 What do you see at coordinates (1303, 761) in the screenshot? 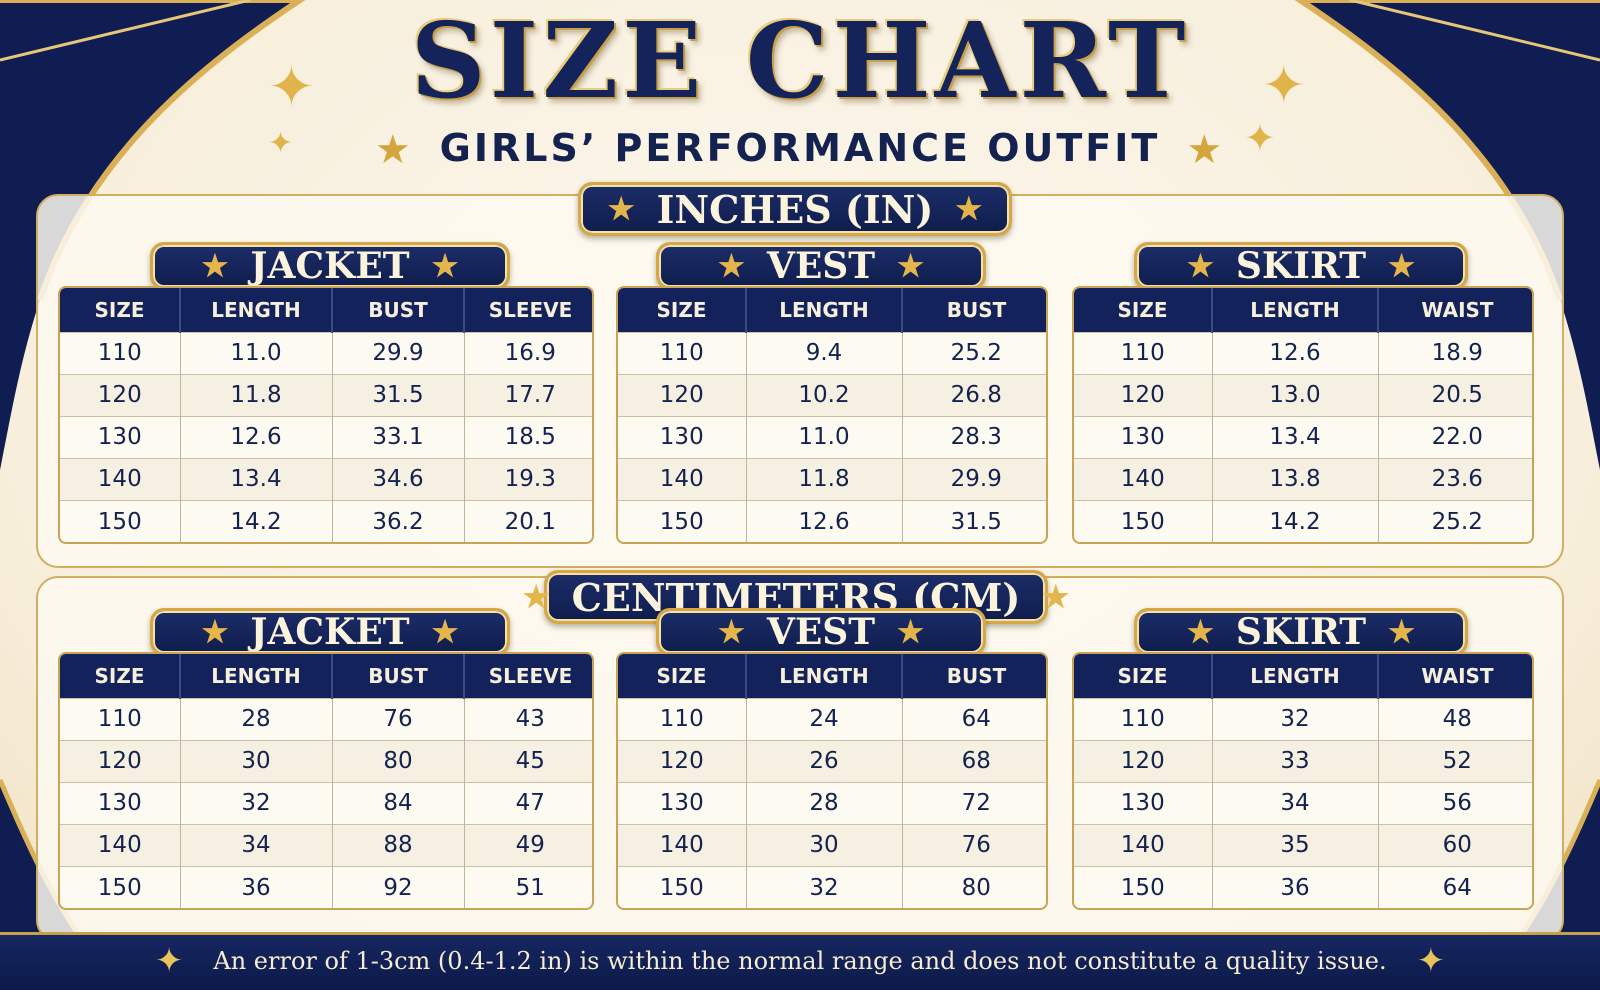
I see `table-row: 120 33 52` at bounding box center [1303, 761].